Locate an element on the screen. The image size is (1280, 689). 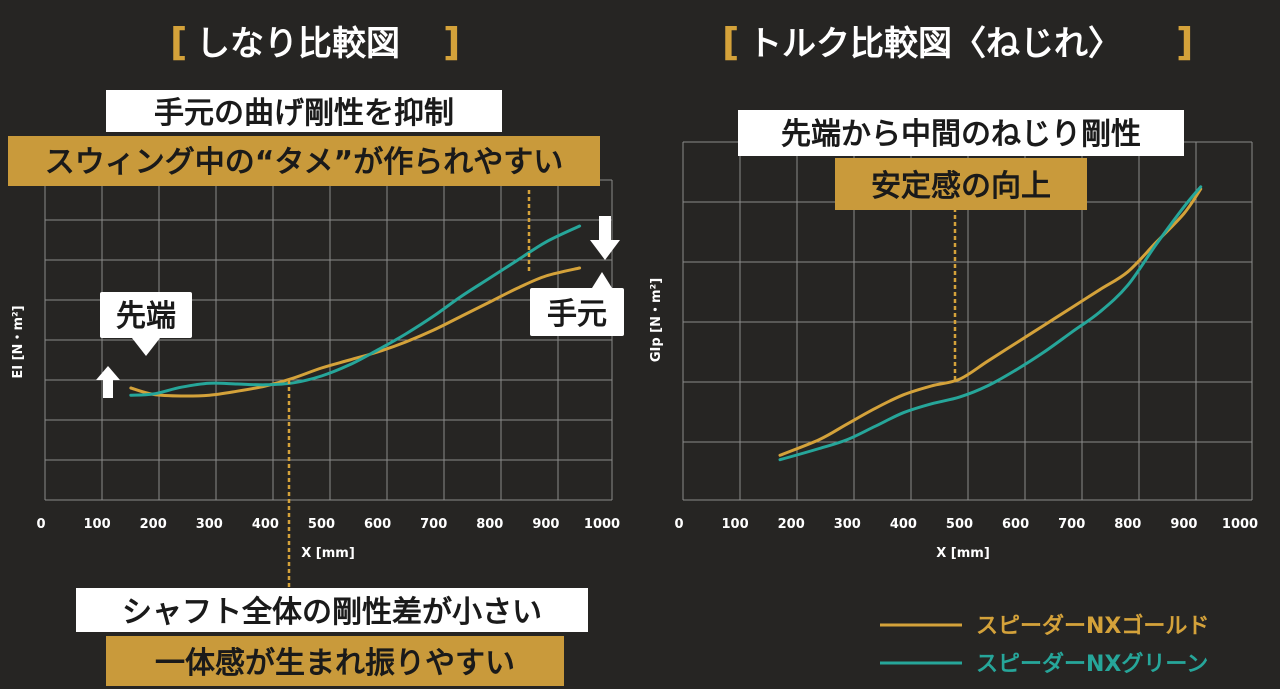
tip-label-box is located at coordinates (146, 315).